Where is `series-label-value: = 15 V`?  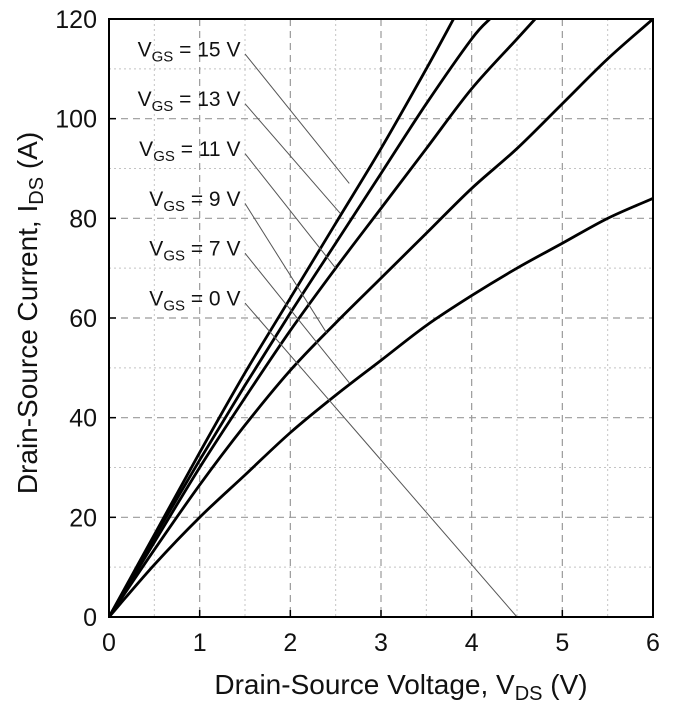 series-label-value: = 15 V is located at coordinates (206, 49).